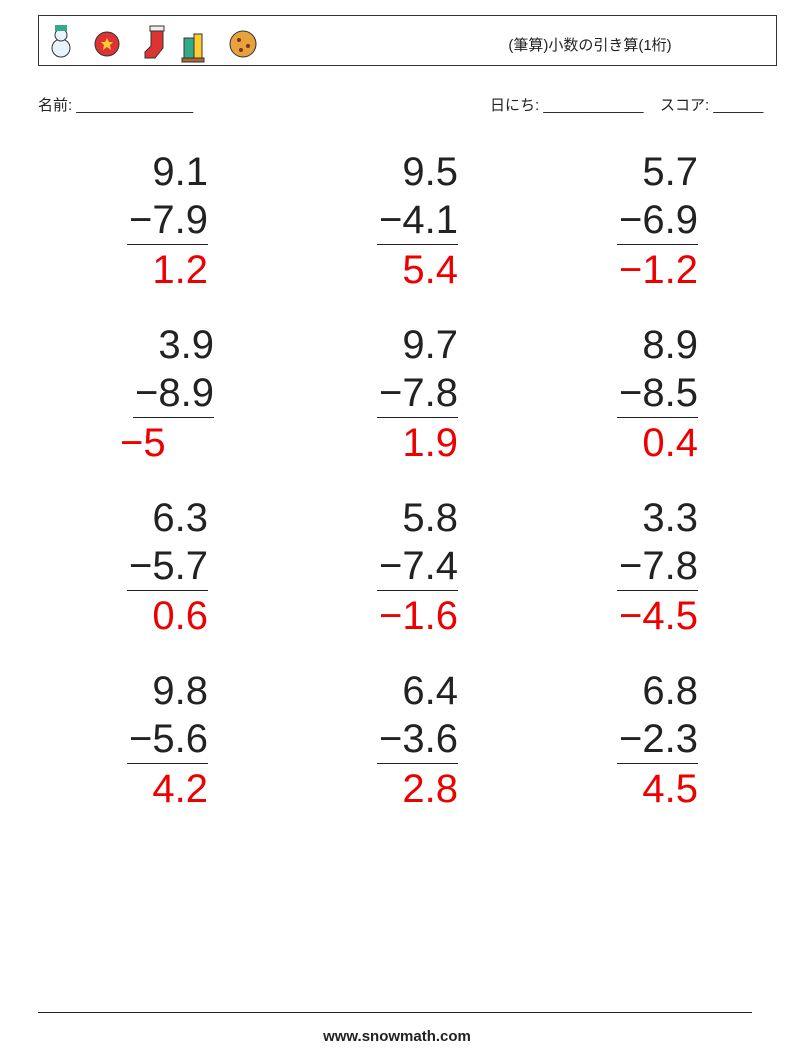  What do you see at coordinates (168, 566) in the screenshot?
I see `bottom-number: −5.7` at bounding box center [168, 566].